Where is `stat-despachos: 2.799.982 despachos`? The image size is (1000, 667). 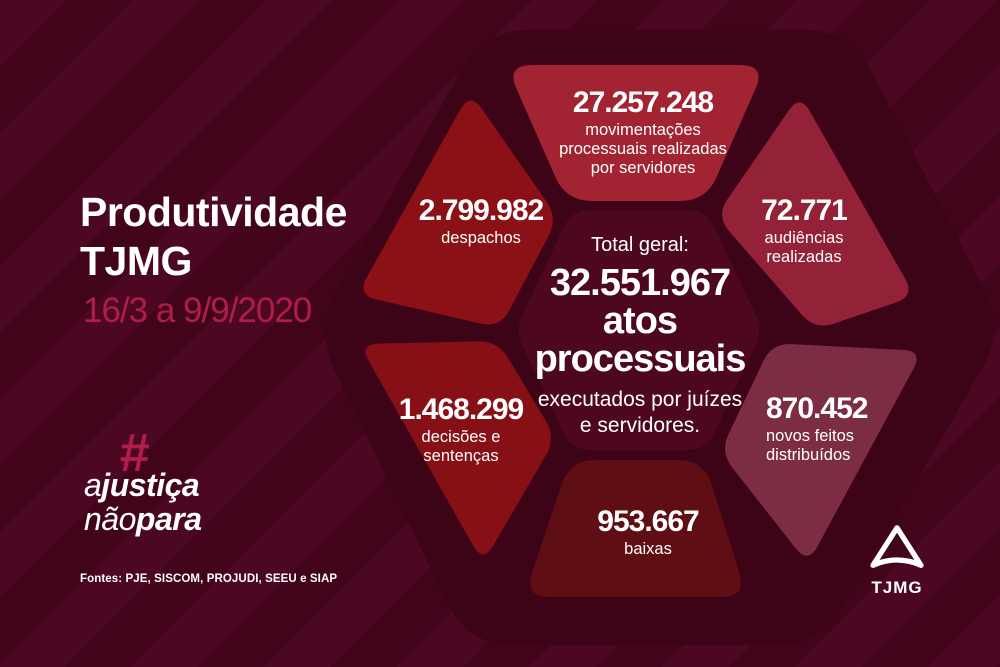 stat-despachos: 2.799.982 despachos is located at coordinates (481, 221).